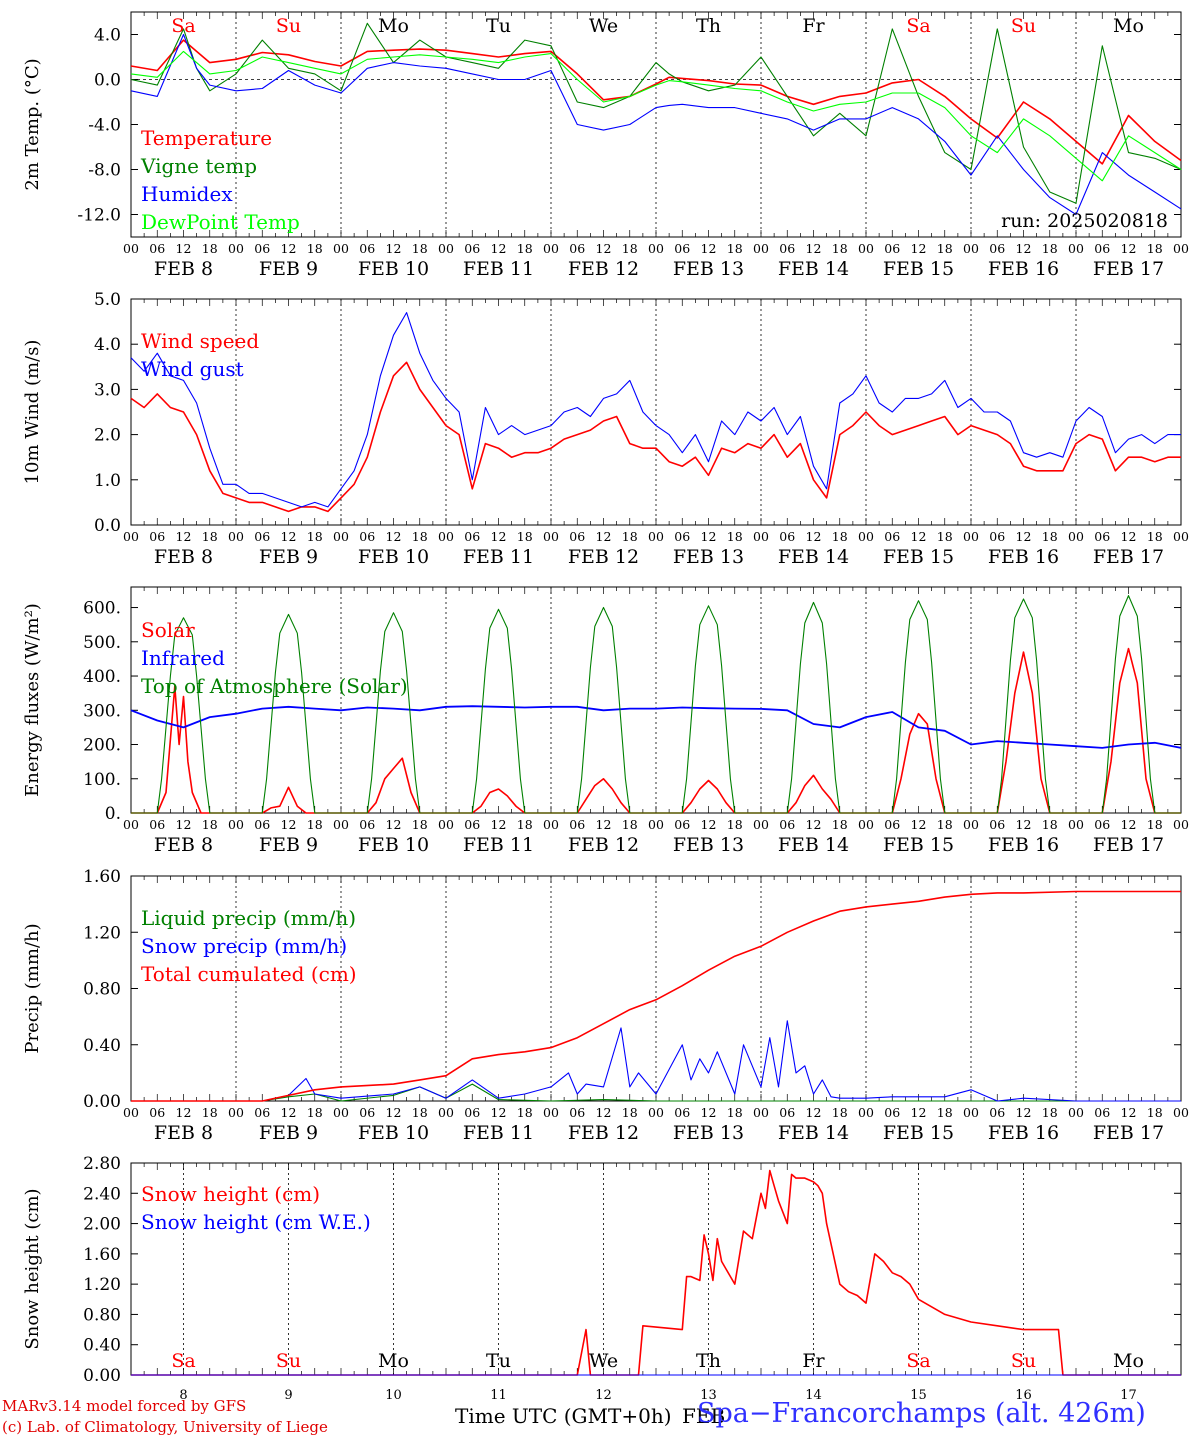 Image resolution: width=1194 pixels, height=1444 pixels. Describe the element at coordinates (206, 138) in the screenshot. I see `legend-entry: Temperature` at that location.